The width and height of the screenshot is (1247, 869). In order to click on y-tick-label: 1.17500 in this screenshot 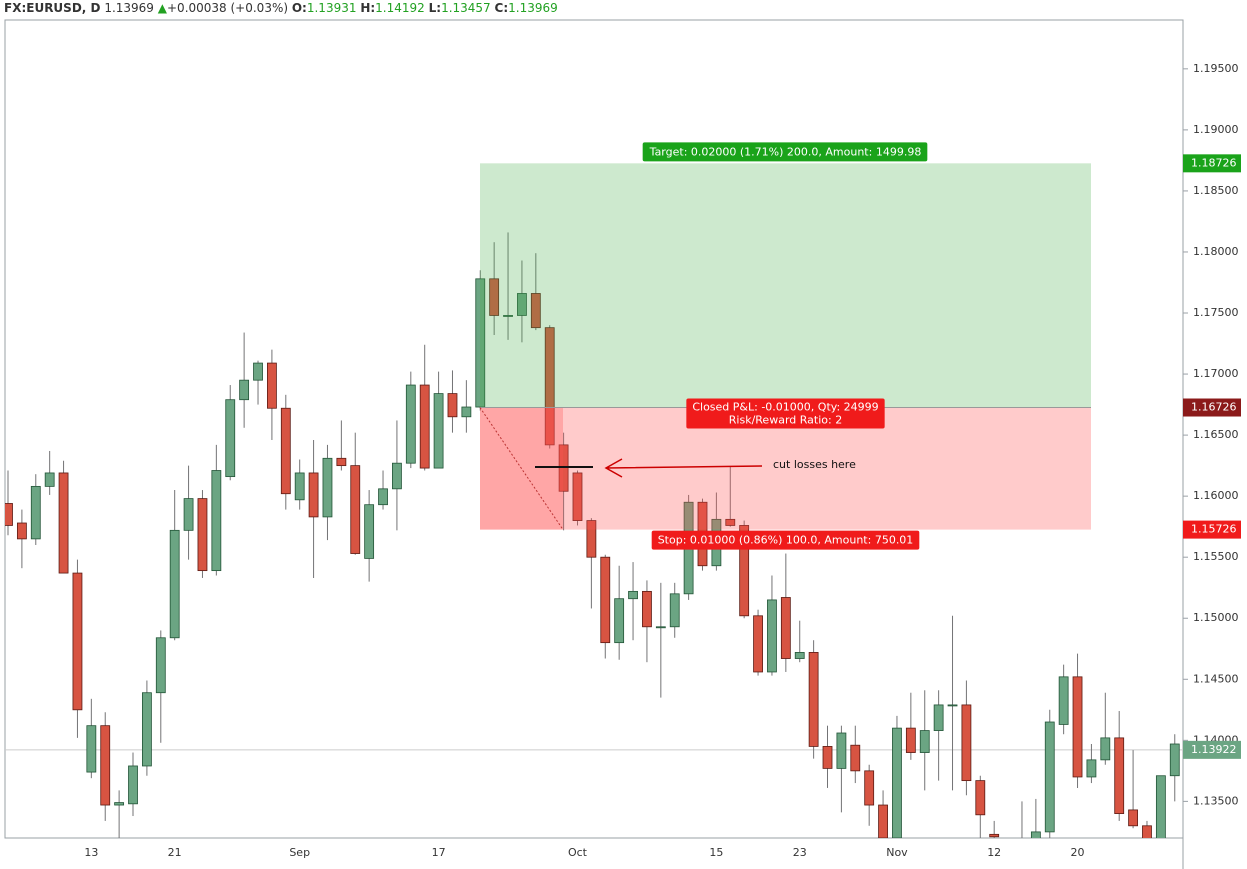, I will do `click(1216, 312)`.